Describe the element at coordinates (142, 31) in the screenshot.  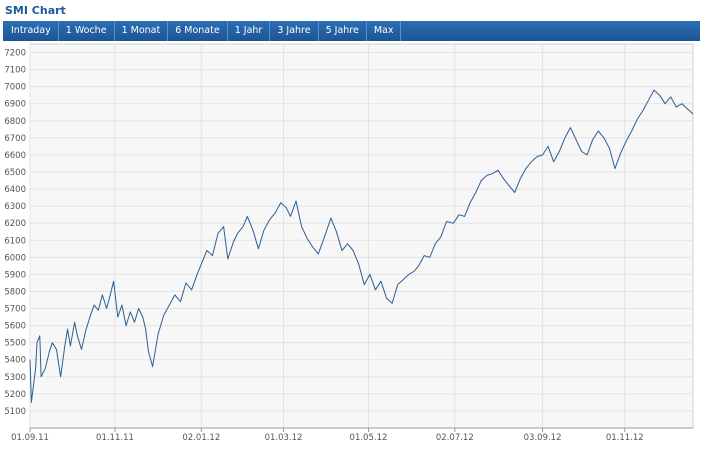
I see `tab-1-monat: 1 Monat` at that location.